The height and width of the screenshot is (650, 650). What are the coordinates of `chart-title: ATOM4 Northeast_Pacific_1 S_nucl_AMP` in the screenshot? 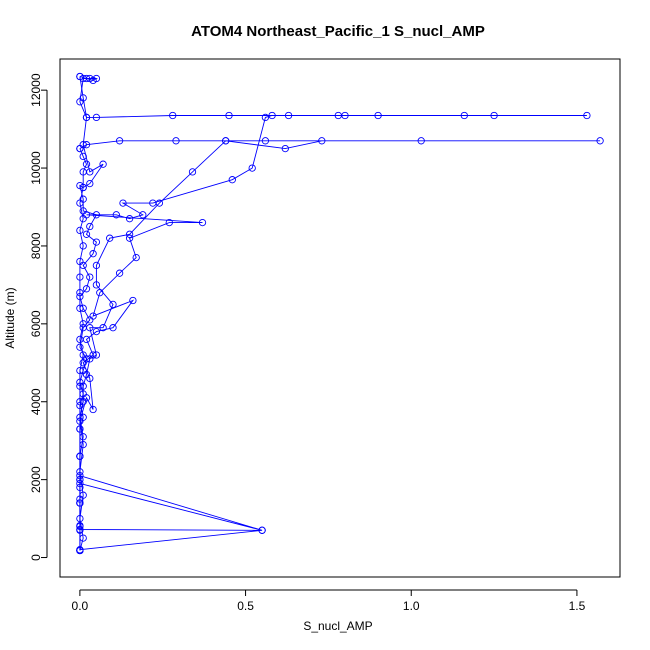 It's located at (338, 31).